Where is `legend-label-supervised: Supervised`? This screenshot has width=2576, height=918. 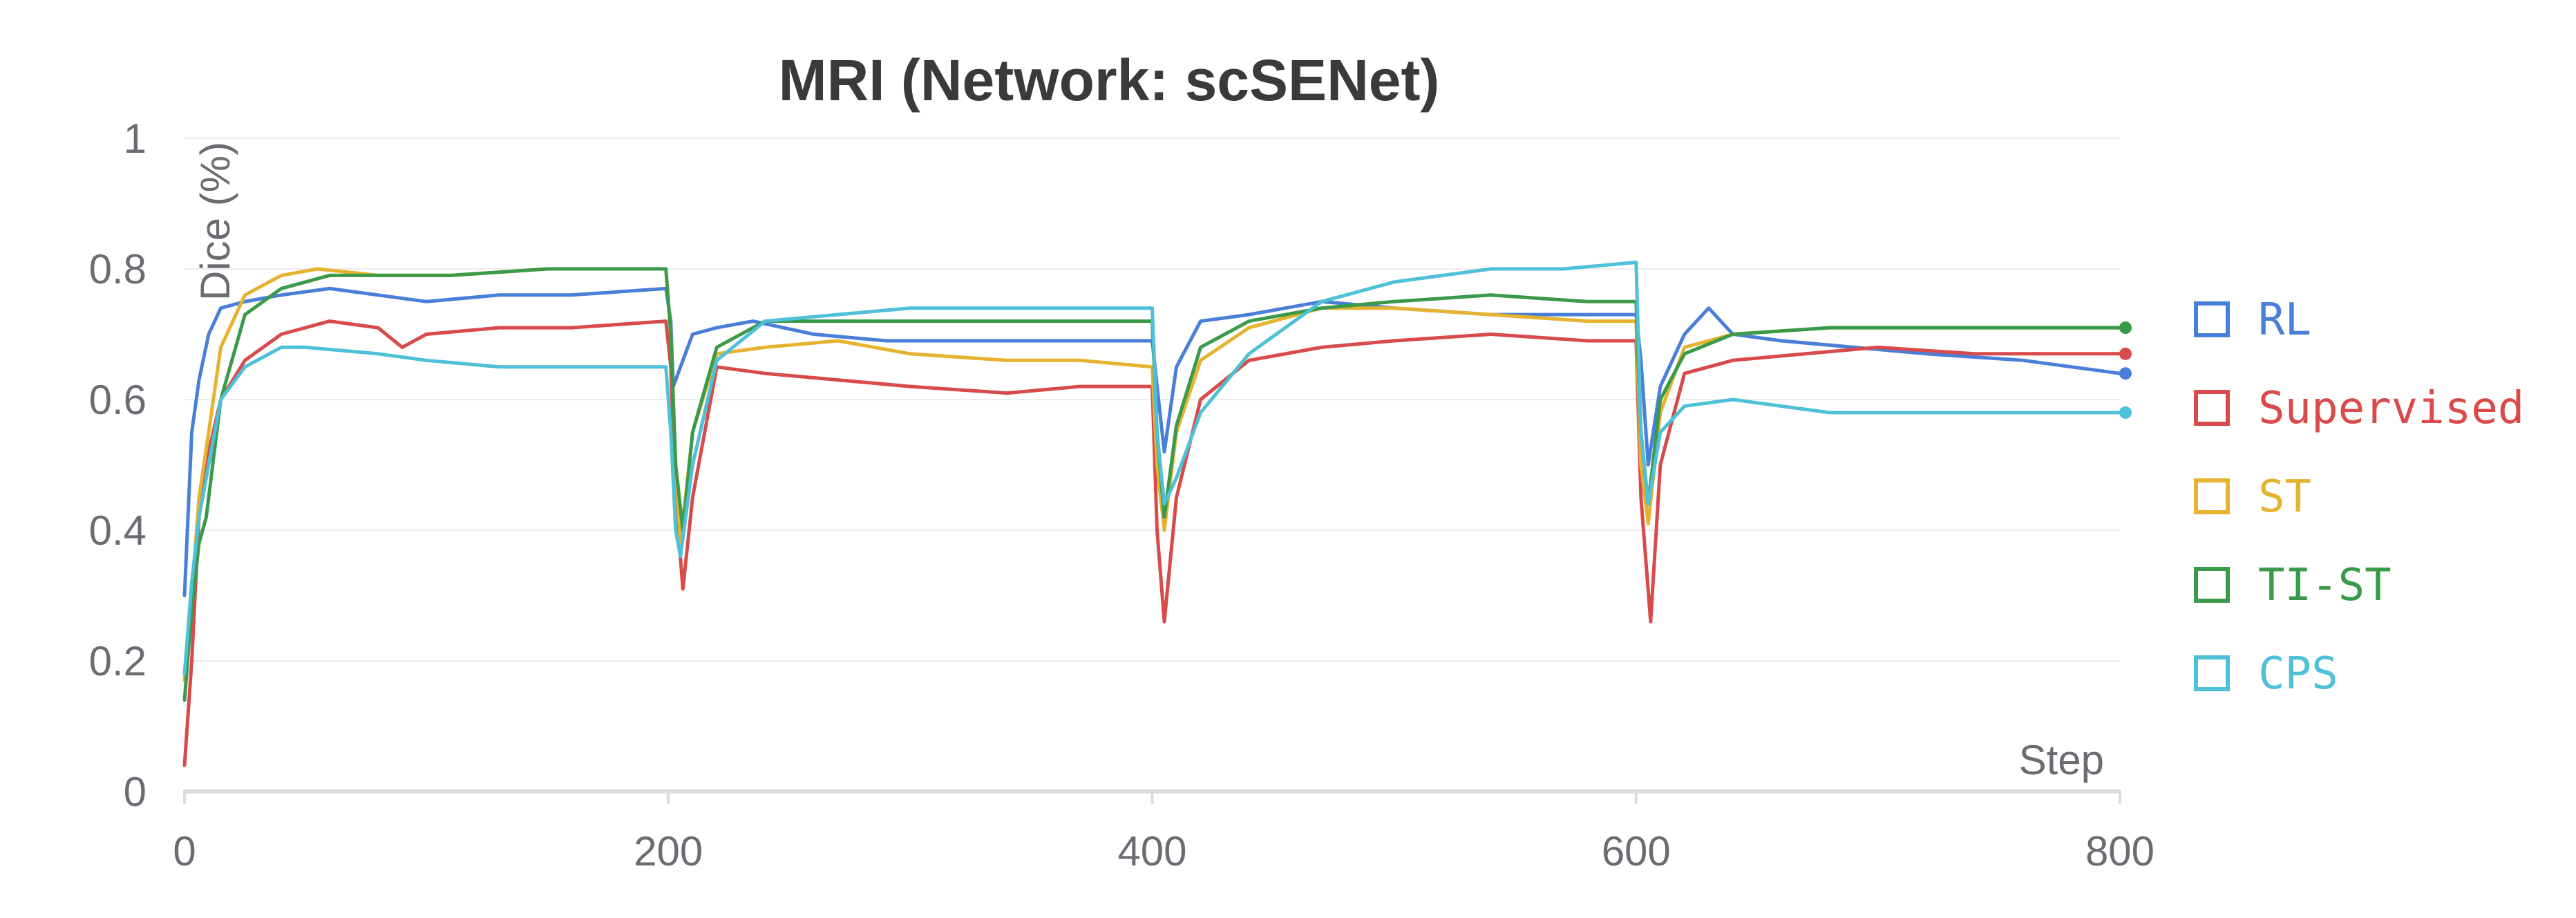
legend-label-supervised: Supervised is located at coordinates (2391, 408).